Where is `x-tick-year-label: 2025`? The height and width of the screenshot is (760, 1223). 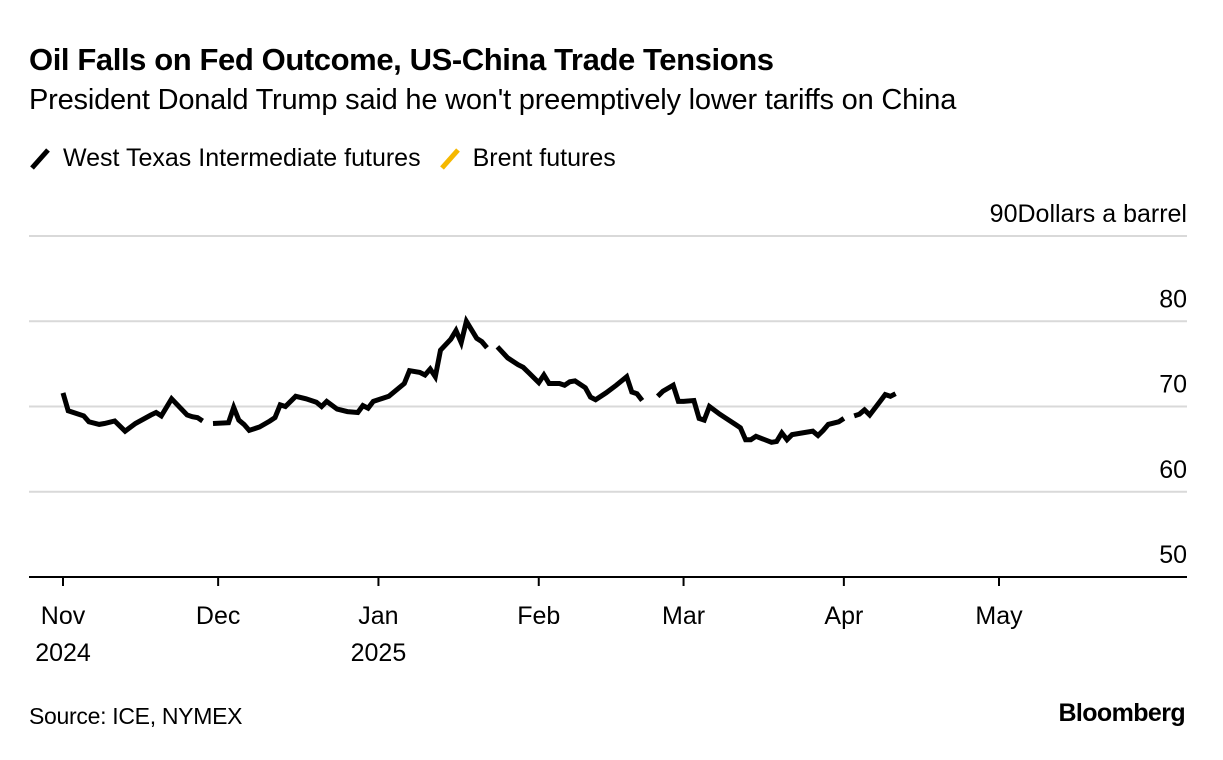 x-tick-year-label: 2025 is located at coordinates (379, 653).